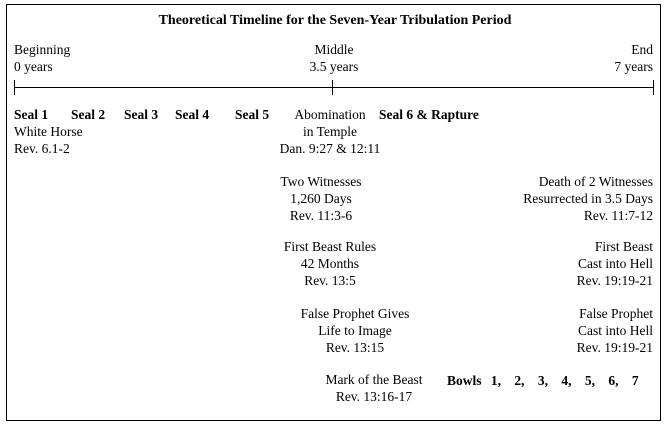 The width and height of the screenshot is (670, 430). Describe the element at coordinates (42, 148) in the screenshot. I see `seal-1-detail-line: Rev. 6.1-2` at that location.